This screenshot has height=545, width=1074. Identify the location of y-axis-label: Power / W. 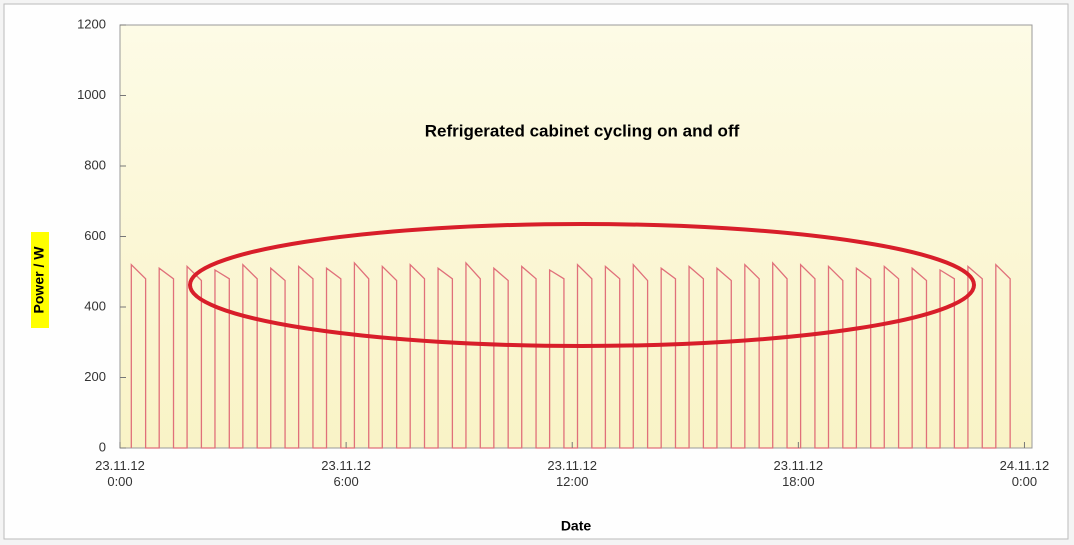
(39, 280).